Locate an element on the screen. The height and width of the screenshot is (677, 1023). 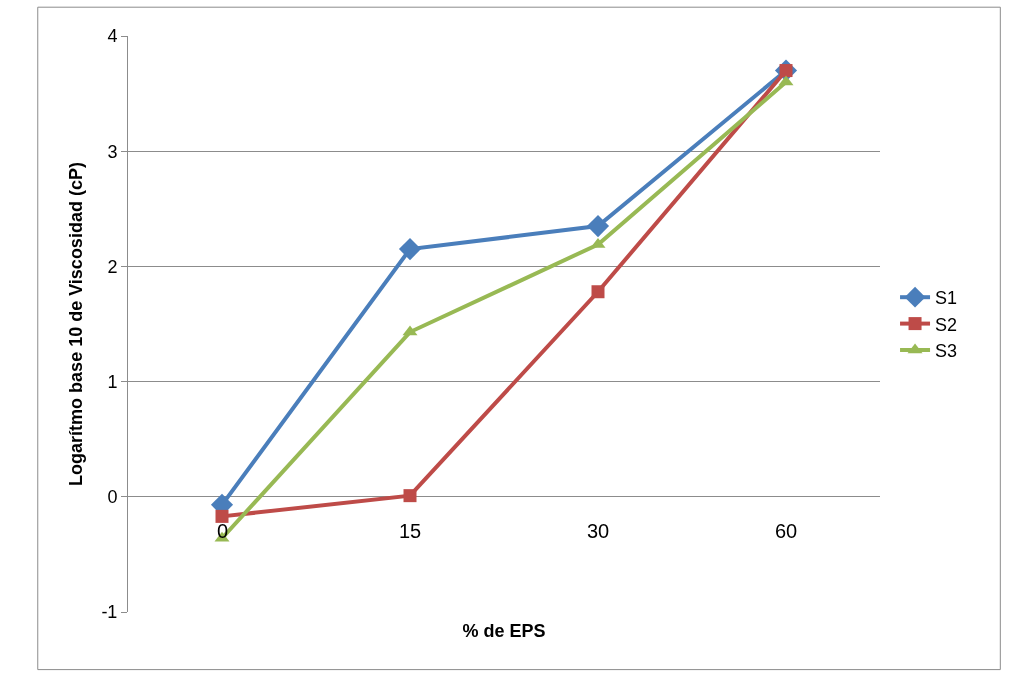
x-tick-label: 15 is located at coordinates (410, 531).